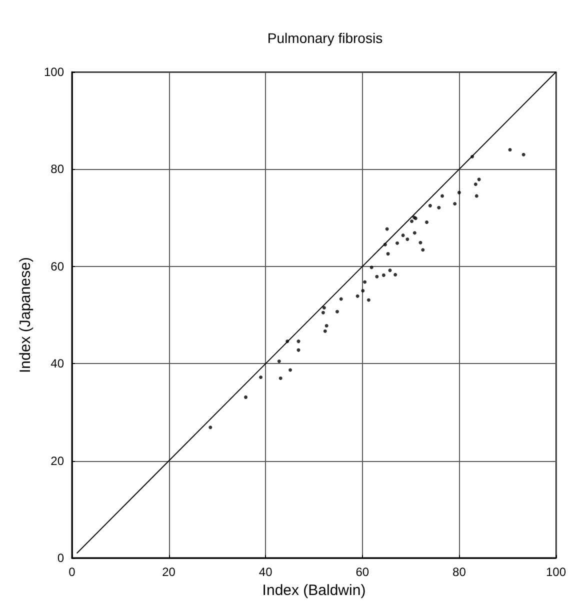  Describe the element at coordinates (169, 572) in the screenshot. I see `x-tick-label: 20` at that location.